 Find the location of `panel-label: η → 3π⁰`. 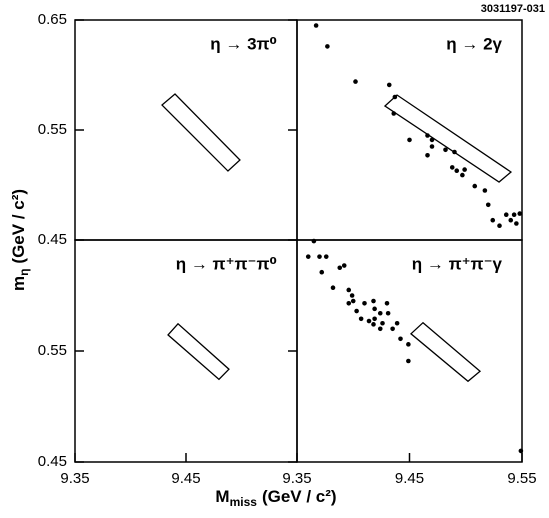

panel-label: η → 3π⁰ is located at coordinates (243, 43).